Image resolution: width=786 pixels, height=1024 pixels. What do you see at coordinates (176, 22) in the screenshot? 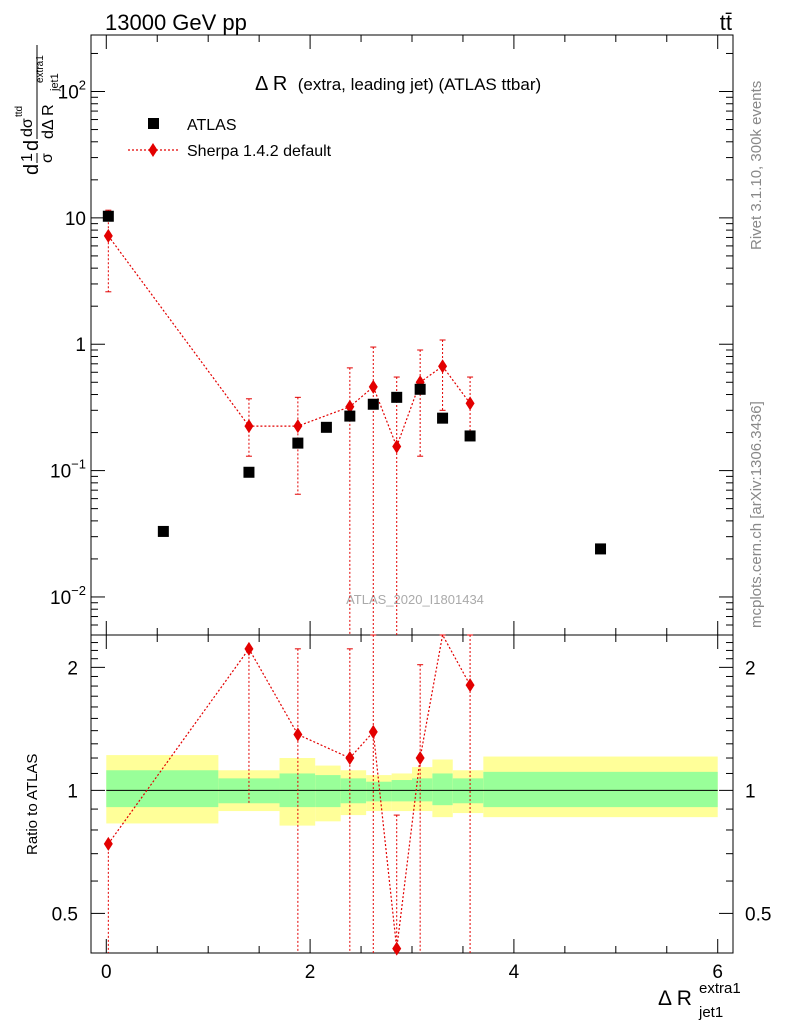
I see `header-left: 13000 GeV pp` at bounding box center [176, 22].